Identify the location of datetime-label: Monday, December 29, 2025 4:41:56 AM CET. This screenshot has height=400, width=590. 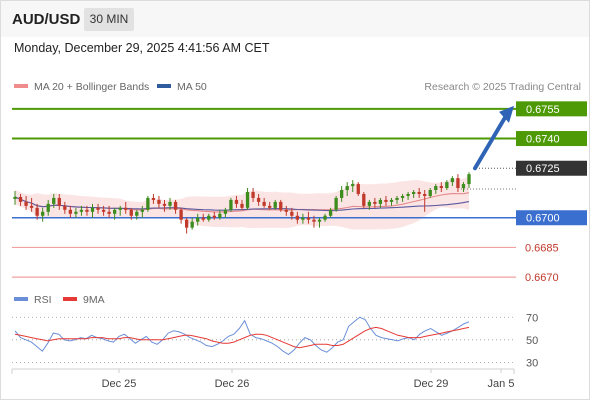
(142, 48).